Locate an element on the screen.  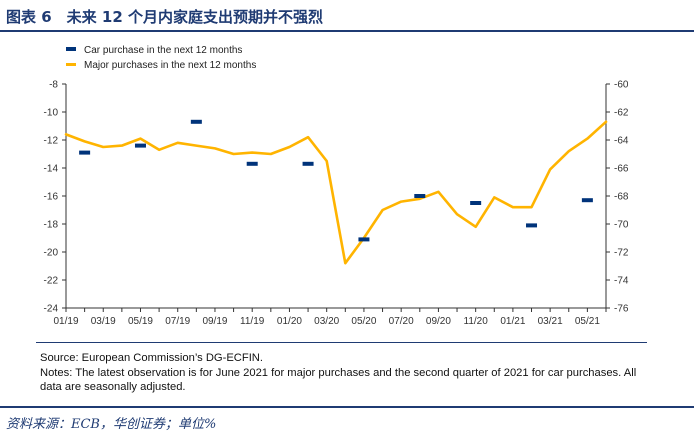
right-tick-label: -74 is located at coordinates (621, 281).